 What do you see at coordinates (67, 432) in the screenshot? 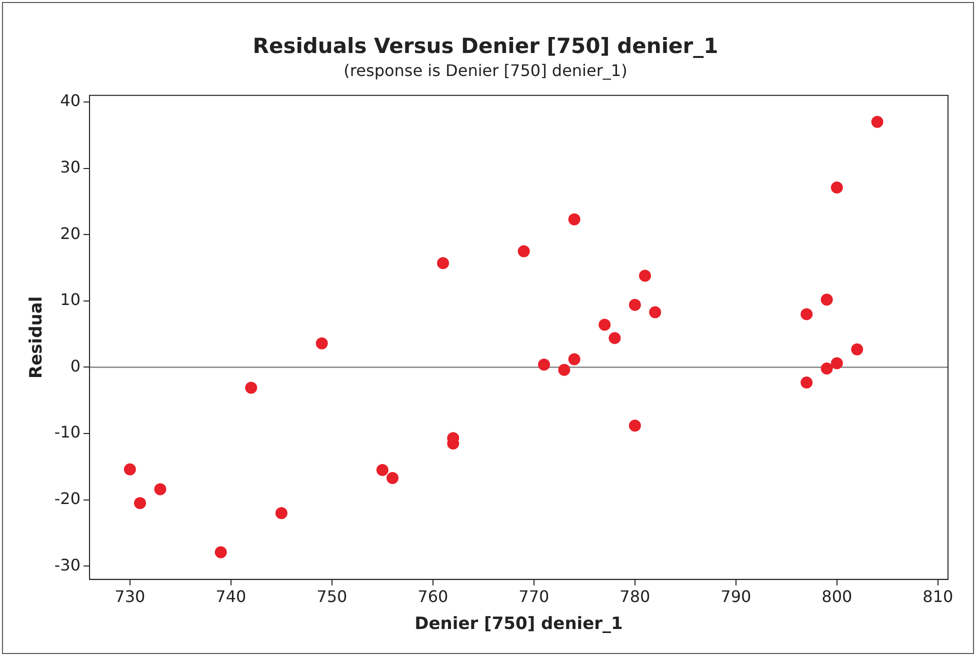
I see `y-tick-label: -10` at bounding box center [67, 432].